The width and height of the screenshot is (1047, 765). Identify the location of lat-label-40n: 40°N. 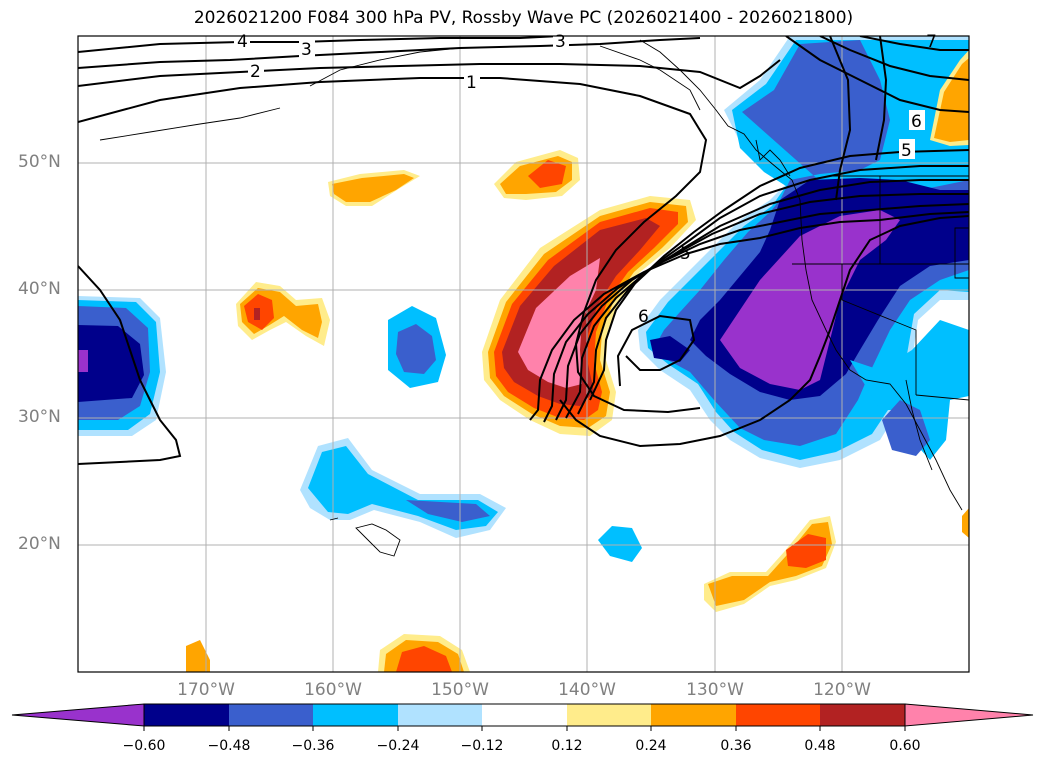
(39, 289).